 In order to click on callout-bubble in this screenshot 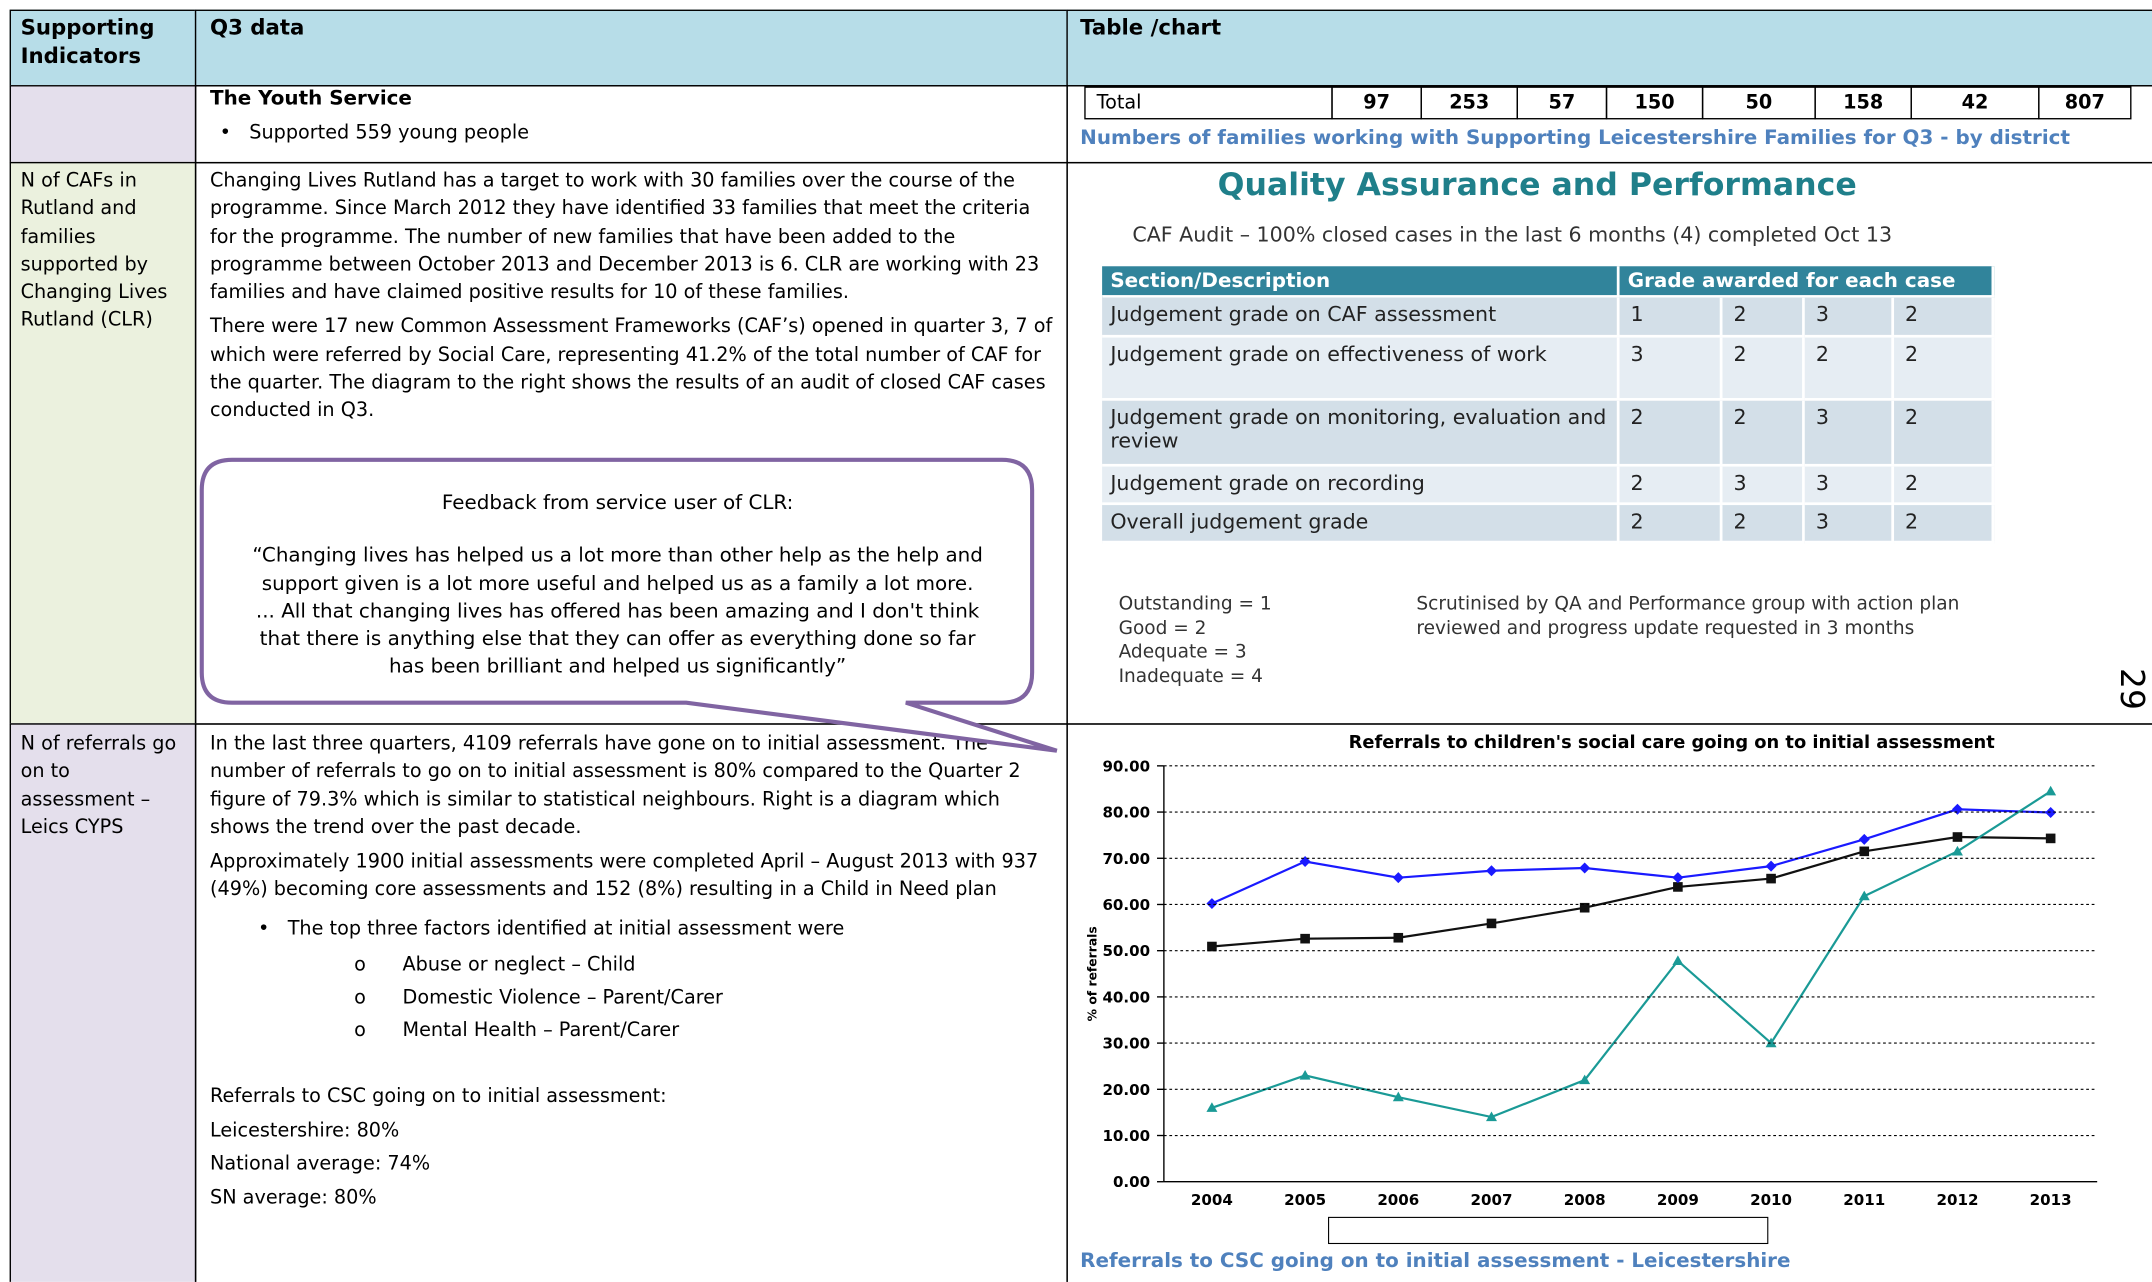, I will do `click(628, 605)`.